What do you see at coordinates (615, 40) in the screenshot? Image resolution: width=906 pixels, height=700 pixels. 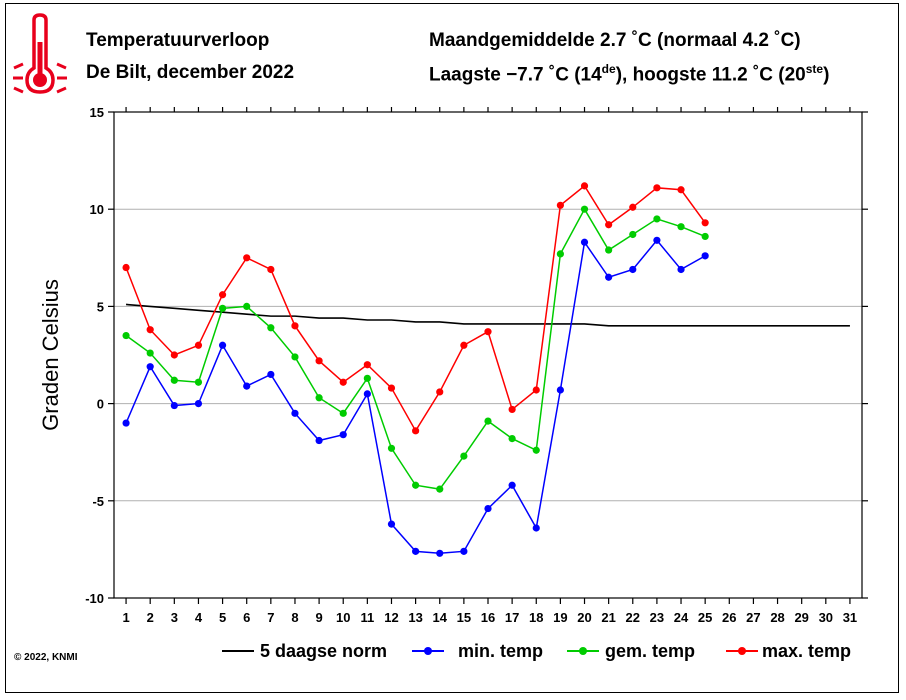 I see `summary-line1: Maandgemiddelde 2.7 ˚C (normaal 4.2 ˚C)` at bounding box center [615, 40].